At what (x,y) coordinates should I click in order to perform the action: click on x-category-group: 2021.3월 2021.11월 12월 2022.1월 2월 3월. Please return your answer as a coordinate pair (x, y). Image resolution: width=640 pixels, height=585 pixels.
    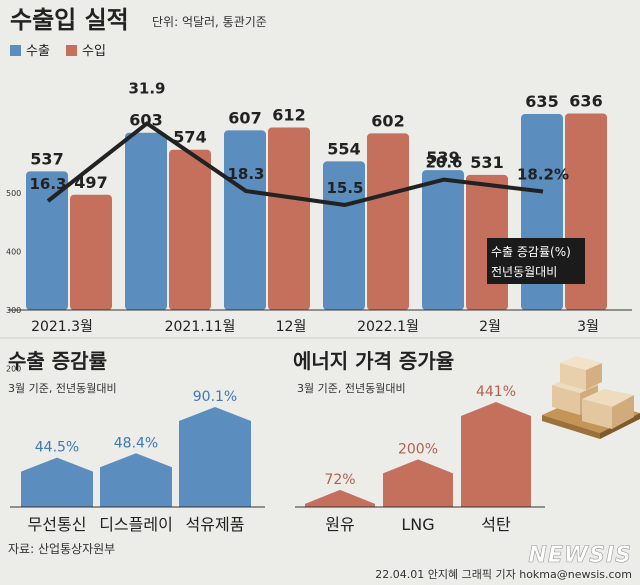
    Looking at the image, I should click on (315, 327).